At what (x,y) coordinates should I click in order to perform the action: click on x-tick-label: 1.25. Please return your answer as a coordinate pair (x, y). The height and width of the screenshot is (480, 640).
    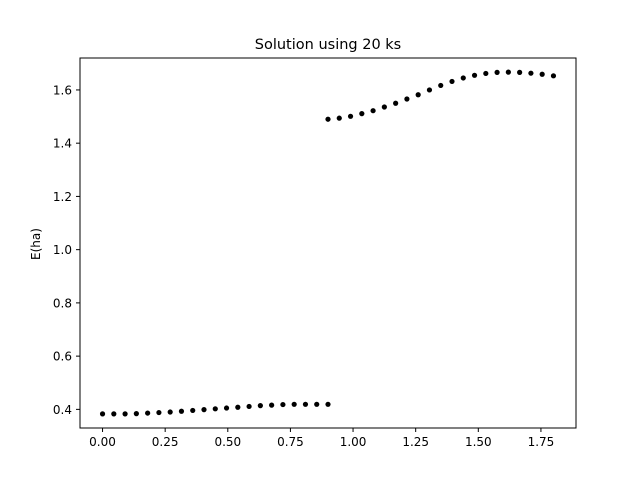
    Looking at the image, I should click on (415, 442).